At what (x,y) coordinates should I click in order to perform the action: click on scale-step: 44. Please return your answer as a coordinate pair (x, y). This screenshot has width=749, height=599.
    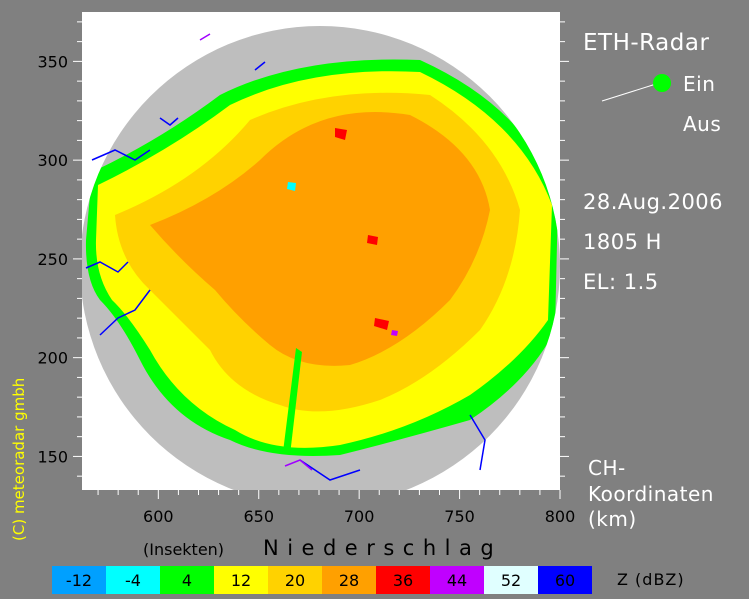
    Looking at the image, I should click on (457, 580).